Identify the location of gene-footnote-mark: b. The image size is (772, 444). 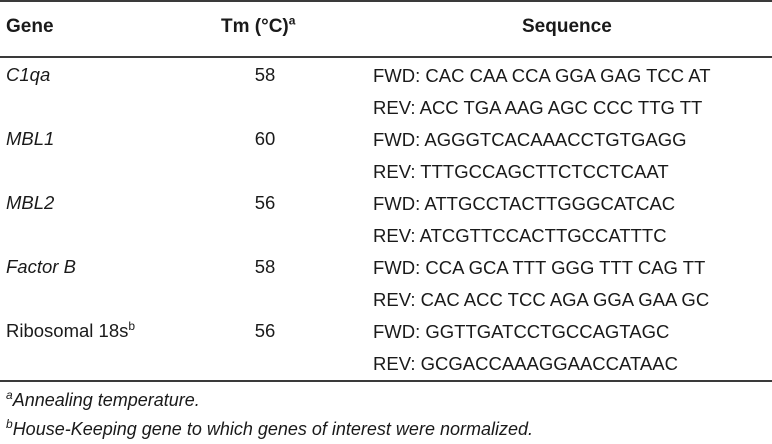
(132, 325).